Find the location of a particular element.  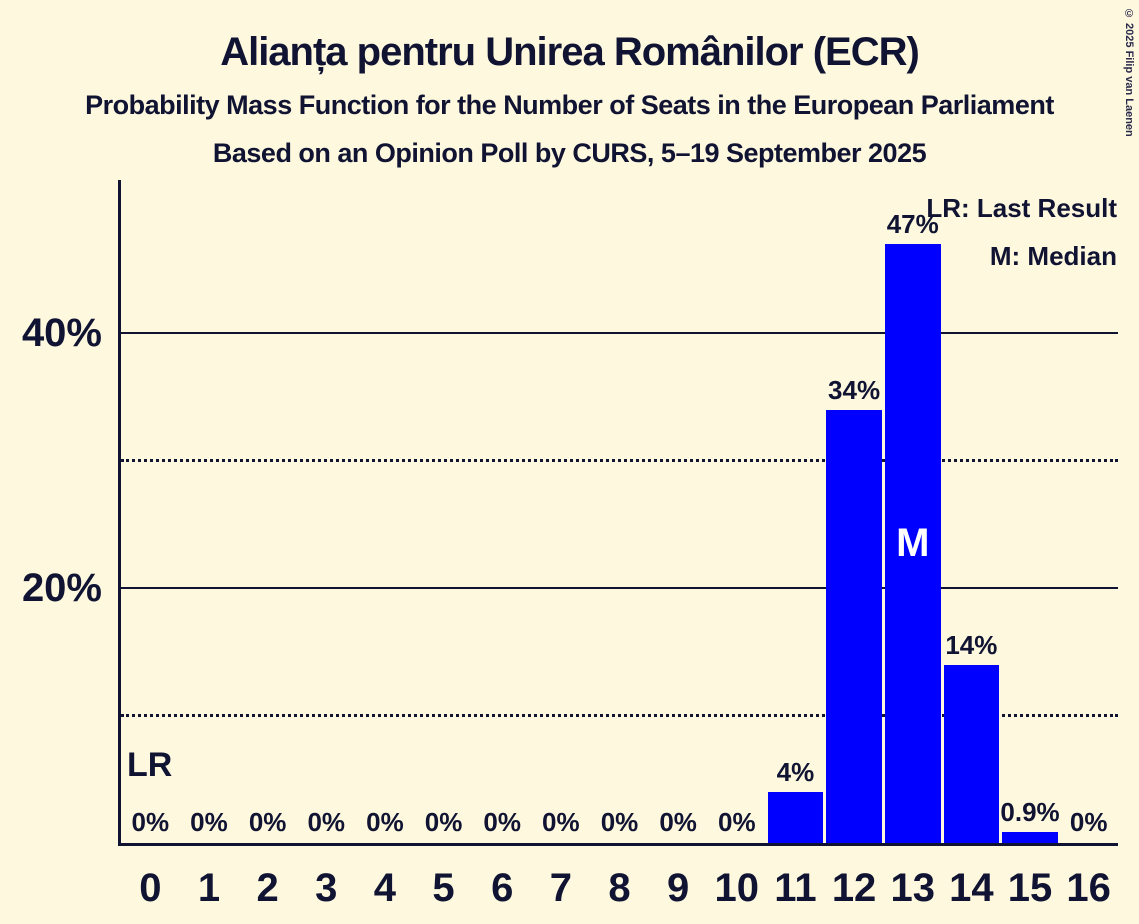

bar-value-label-8: 0% is located at coordinates (619, 822).